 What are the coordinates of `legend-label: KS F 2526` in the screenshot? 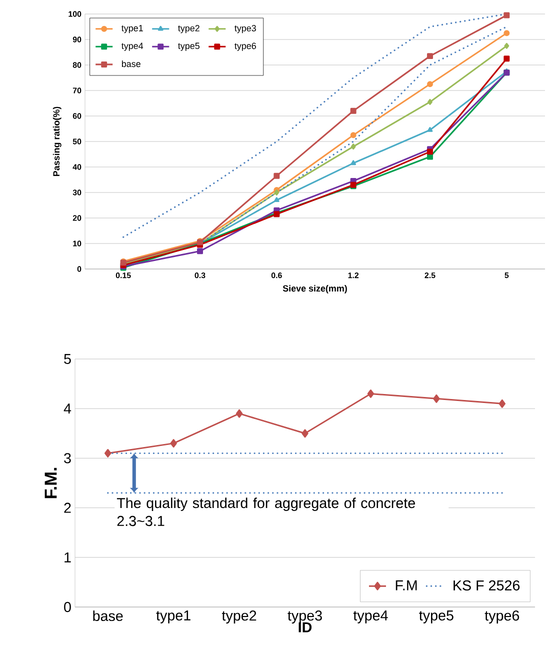 It's located at (487, 585).